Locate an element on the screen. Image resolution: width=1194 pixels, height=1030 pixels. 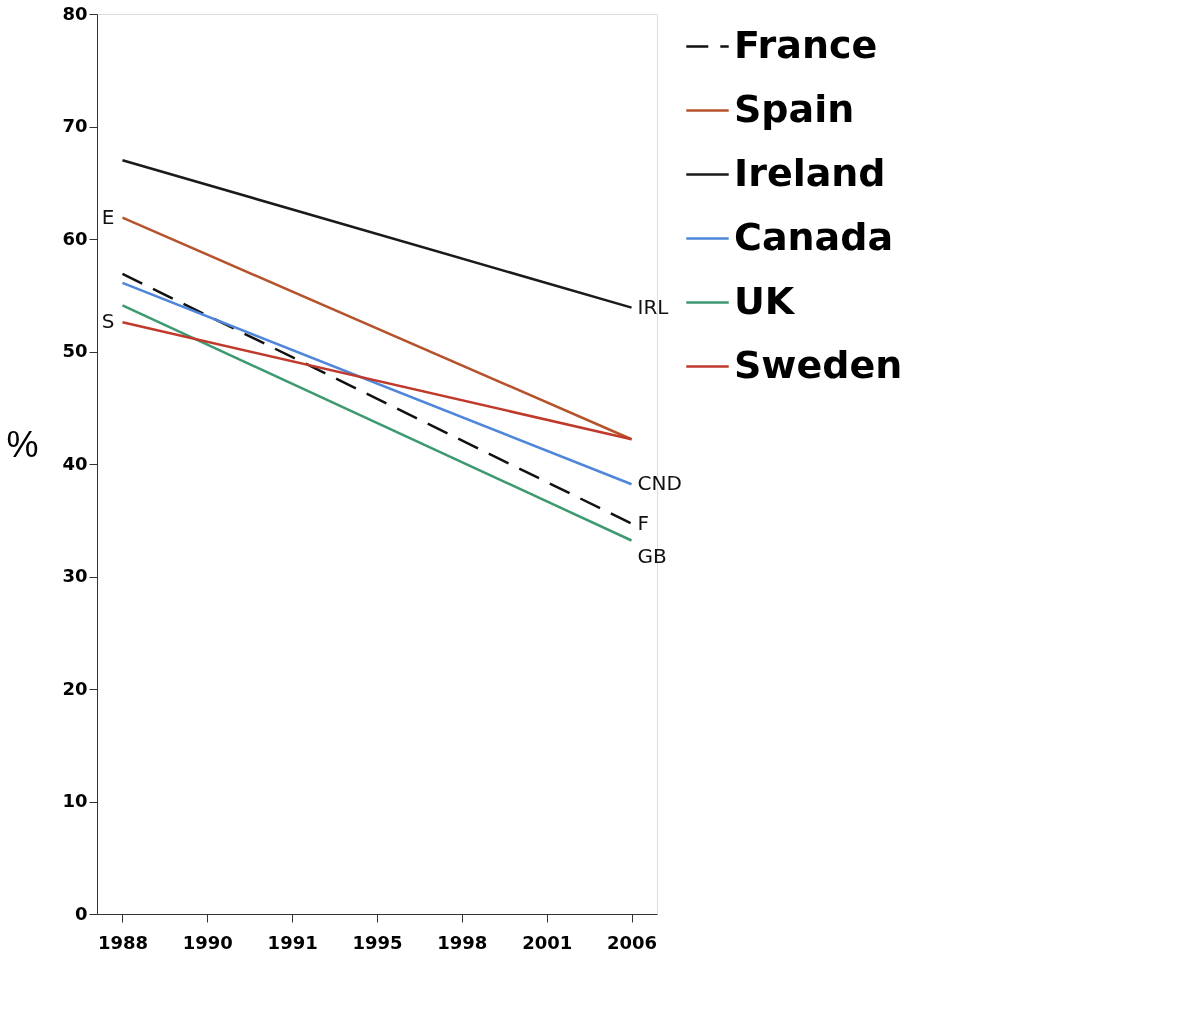
y-tick-label: 50 is located at coordinates (75, 350).